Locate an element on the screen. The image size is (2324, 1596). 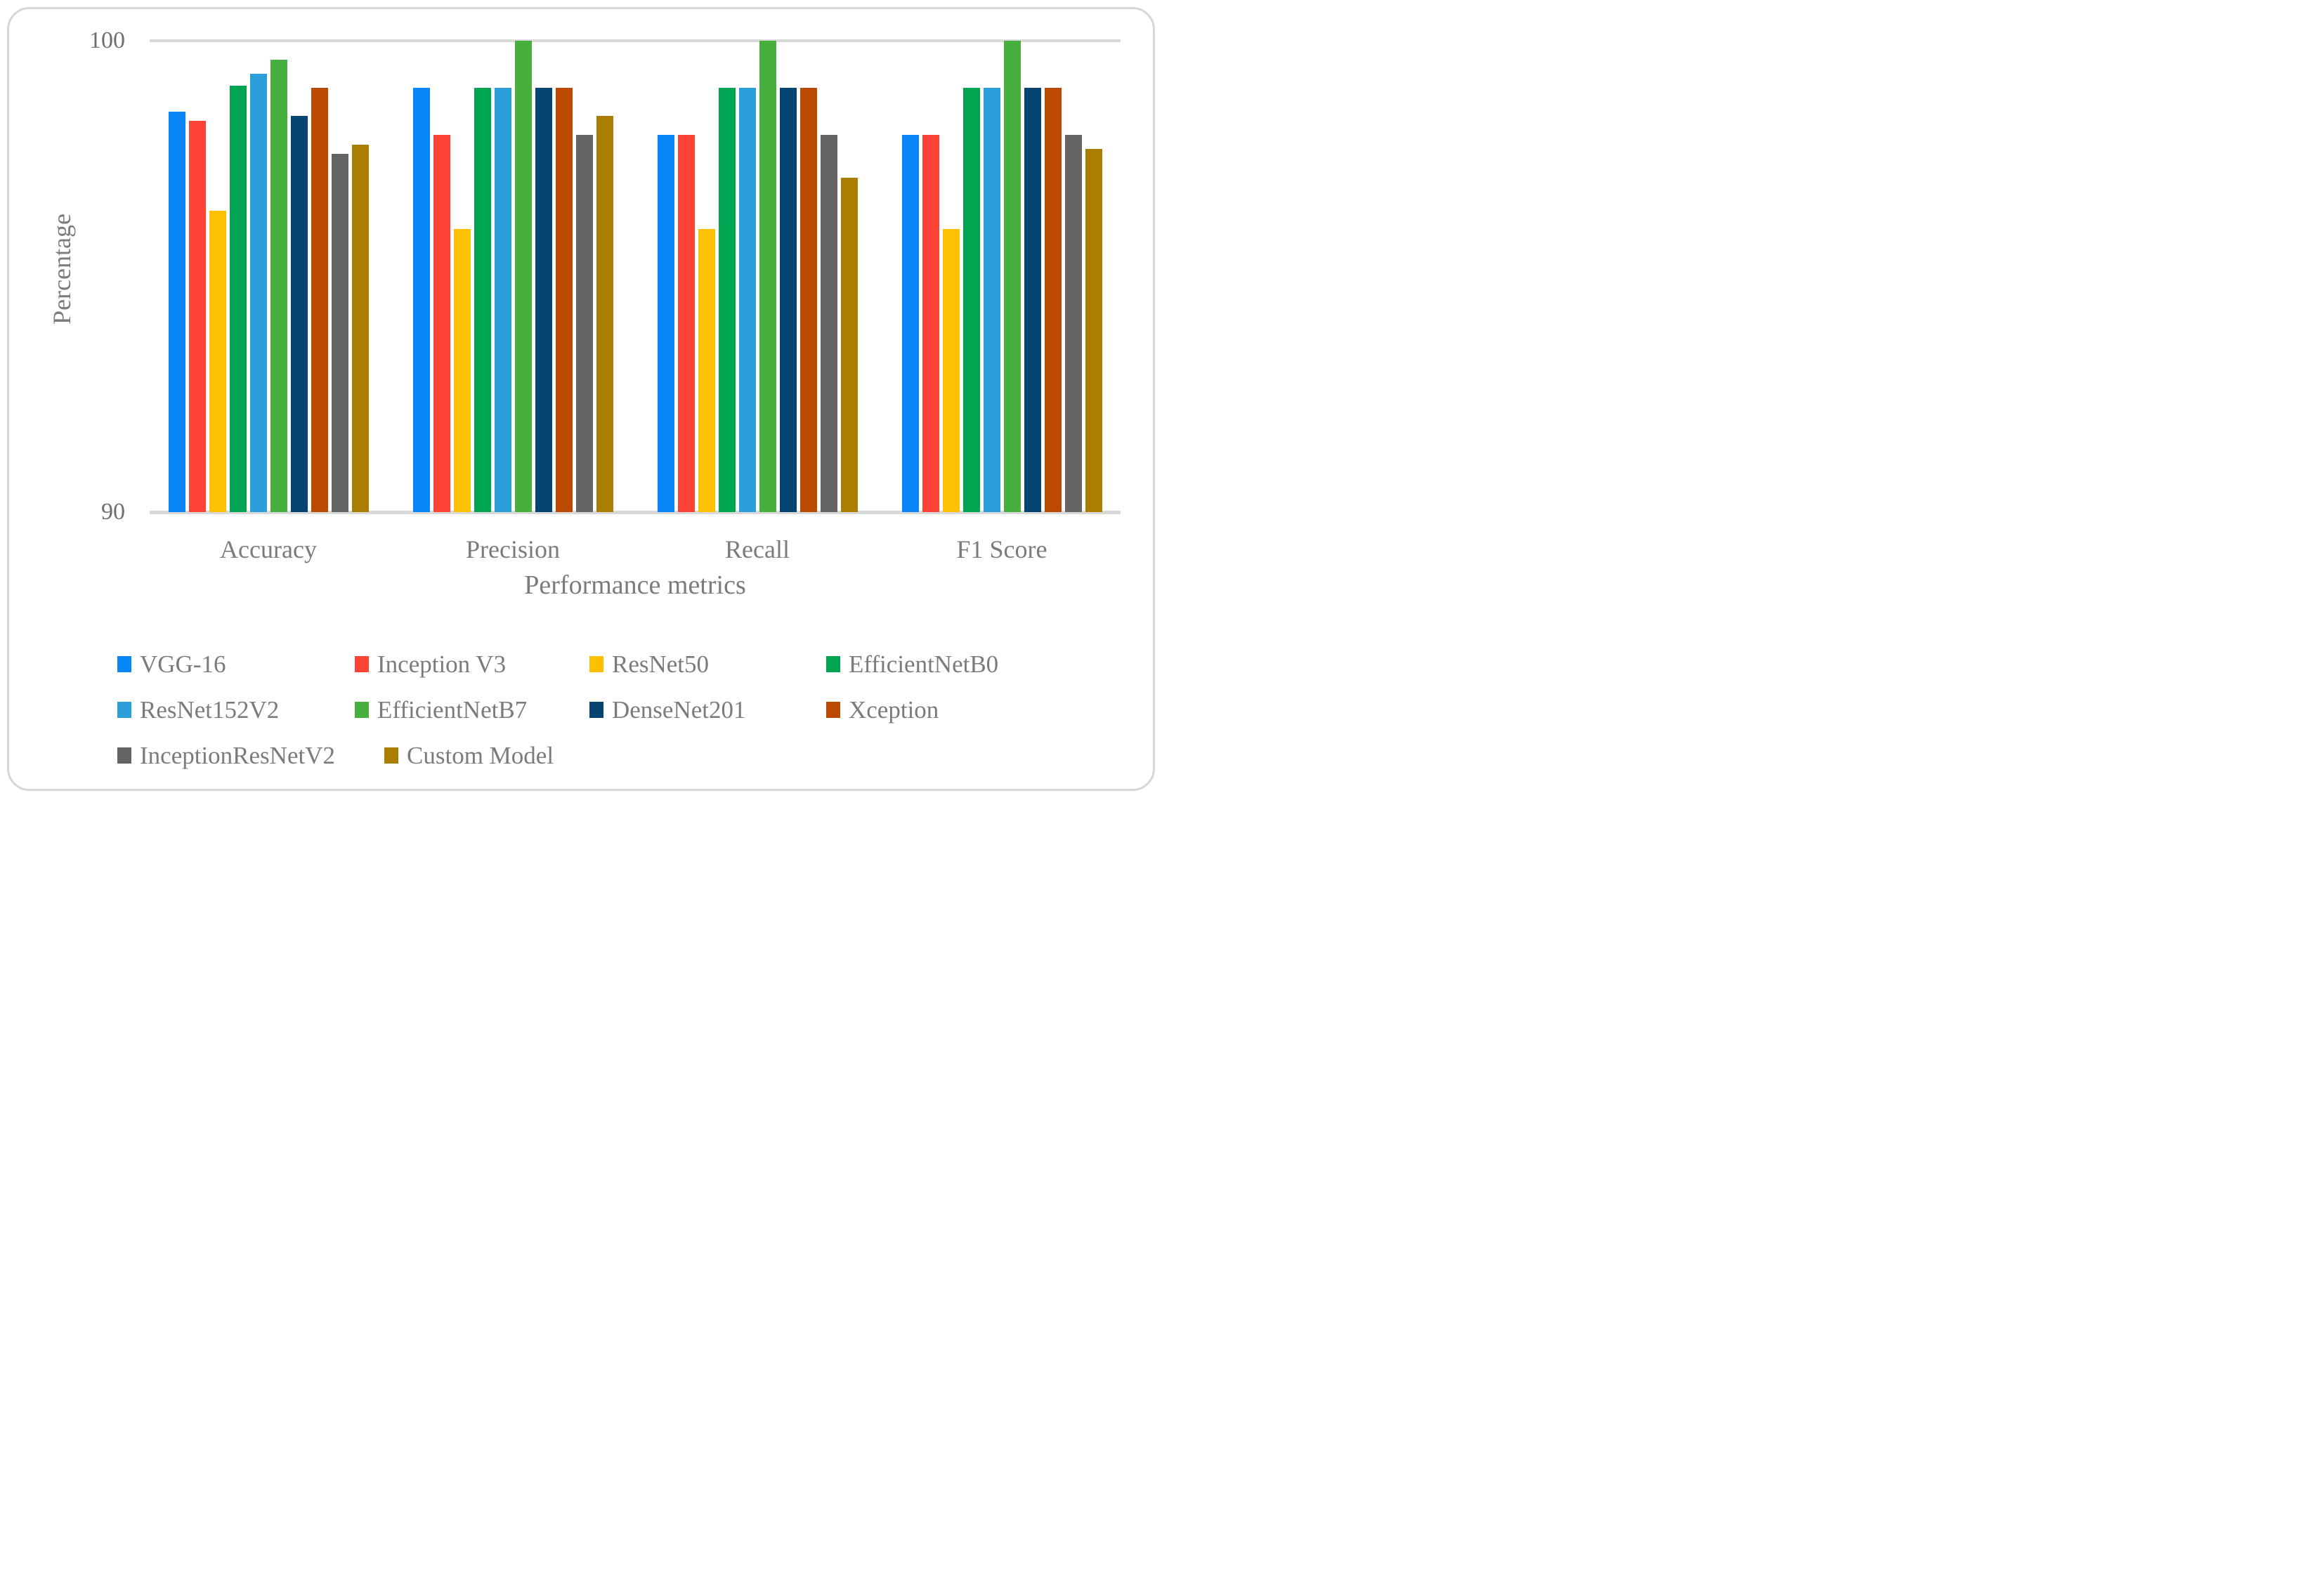
legend-item-densenet201: DenseNet201 is located at coordinates (667, 709).